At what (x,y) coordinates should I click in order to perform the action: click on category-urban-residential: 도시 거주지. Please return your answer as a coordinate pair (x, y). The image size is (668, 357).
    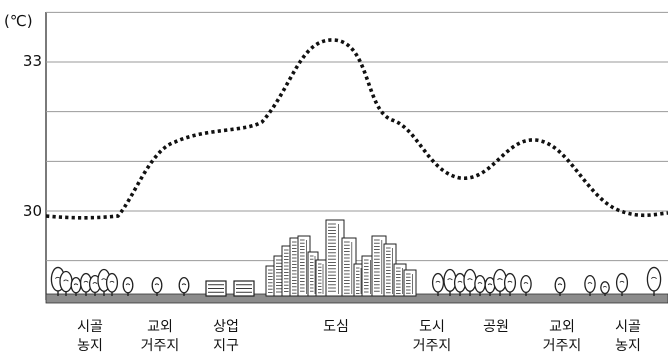
    Looking at the image, I should click on (432, 337).